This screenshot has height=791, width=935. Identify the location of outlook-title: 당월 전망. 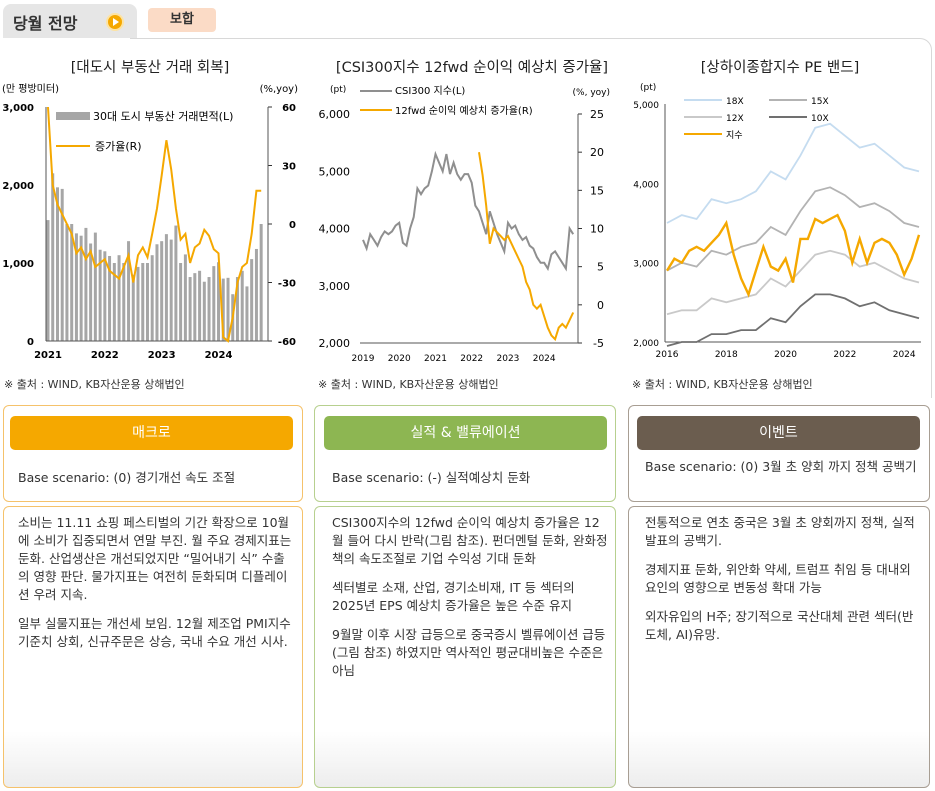
(45, 23).